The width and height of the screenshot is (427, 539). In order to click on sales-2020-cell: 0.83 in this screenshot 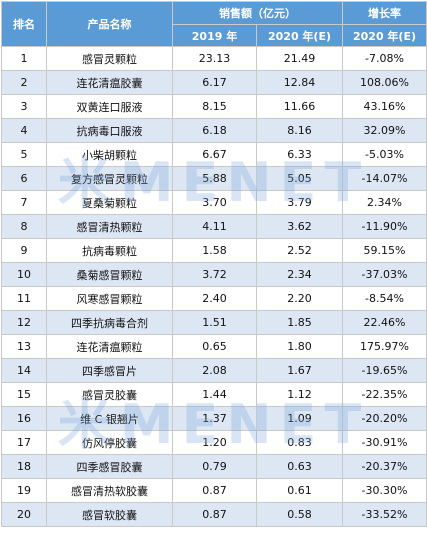, I will do `click(299, 442)`.